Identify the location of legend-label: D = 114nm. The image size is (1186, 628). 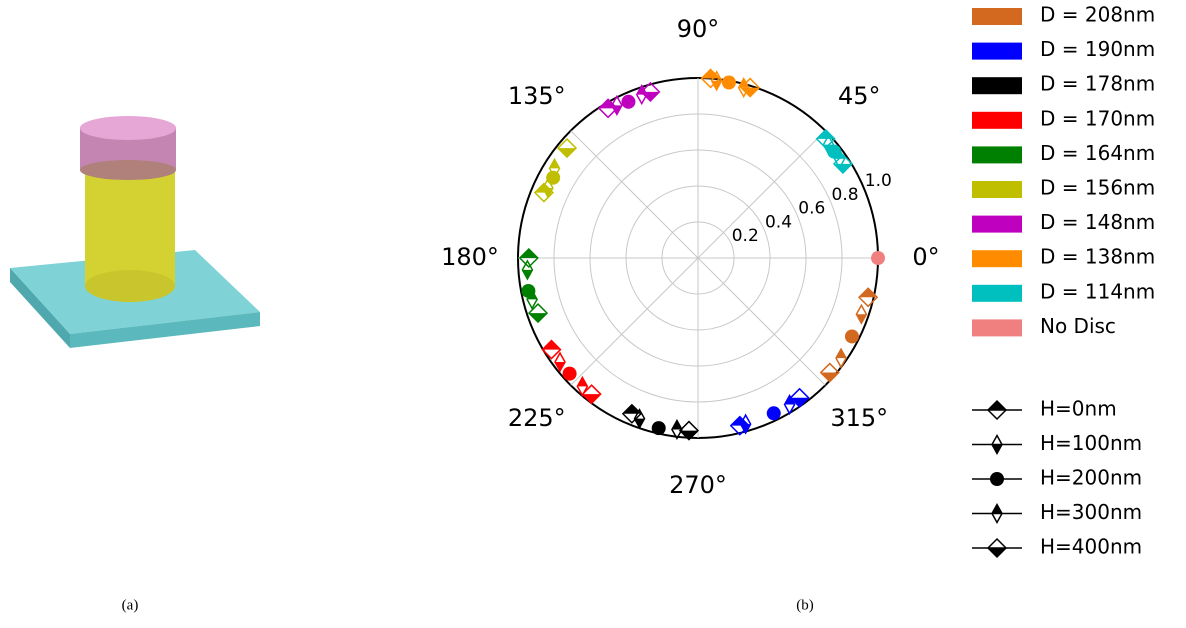
(1097, 291).